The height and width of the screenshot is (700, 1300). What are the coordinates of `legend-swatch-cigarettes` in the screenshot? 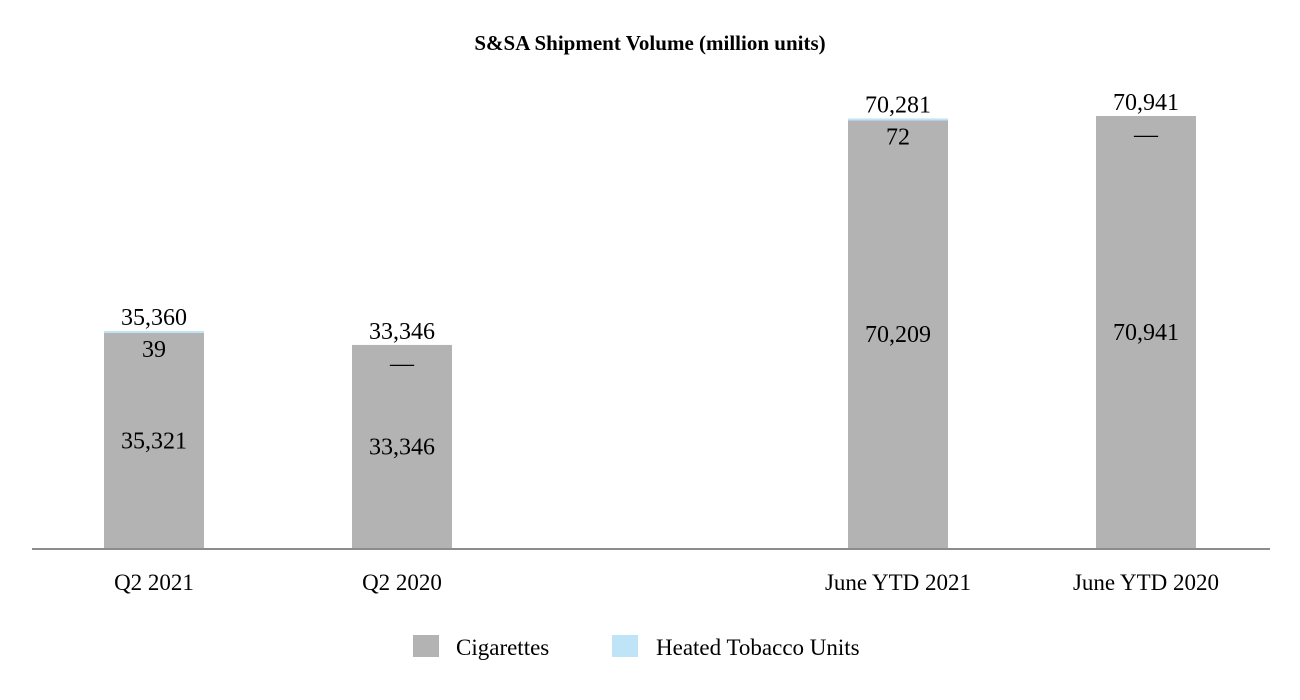 It's located at (426, 646).